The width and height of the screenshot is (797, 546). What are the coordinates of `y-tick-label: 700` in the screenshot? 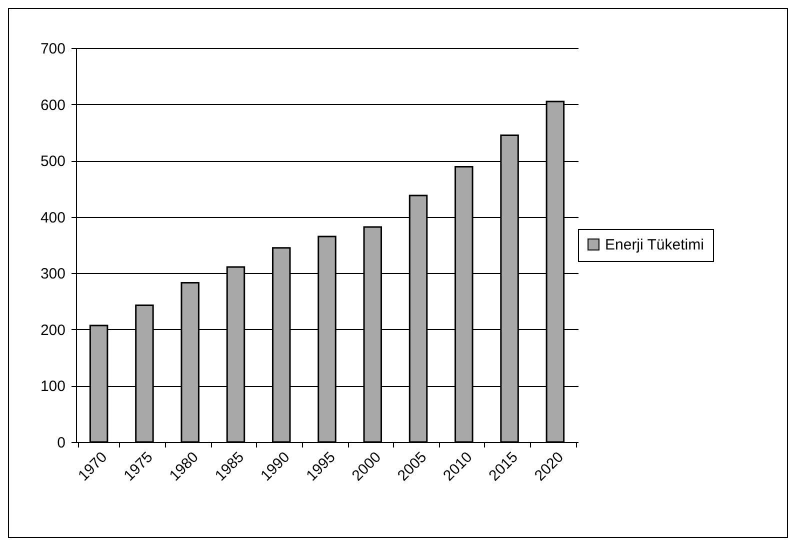 It's located at (53, 49).